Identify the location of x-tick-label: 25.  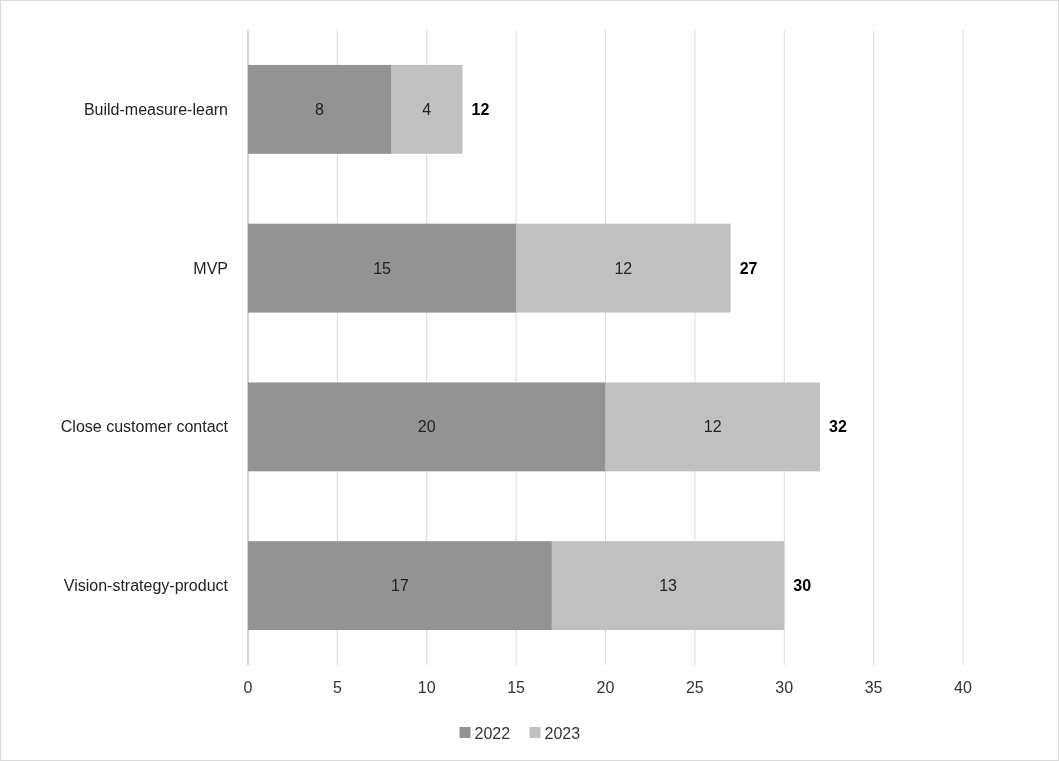
(694, 687).